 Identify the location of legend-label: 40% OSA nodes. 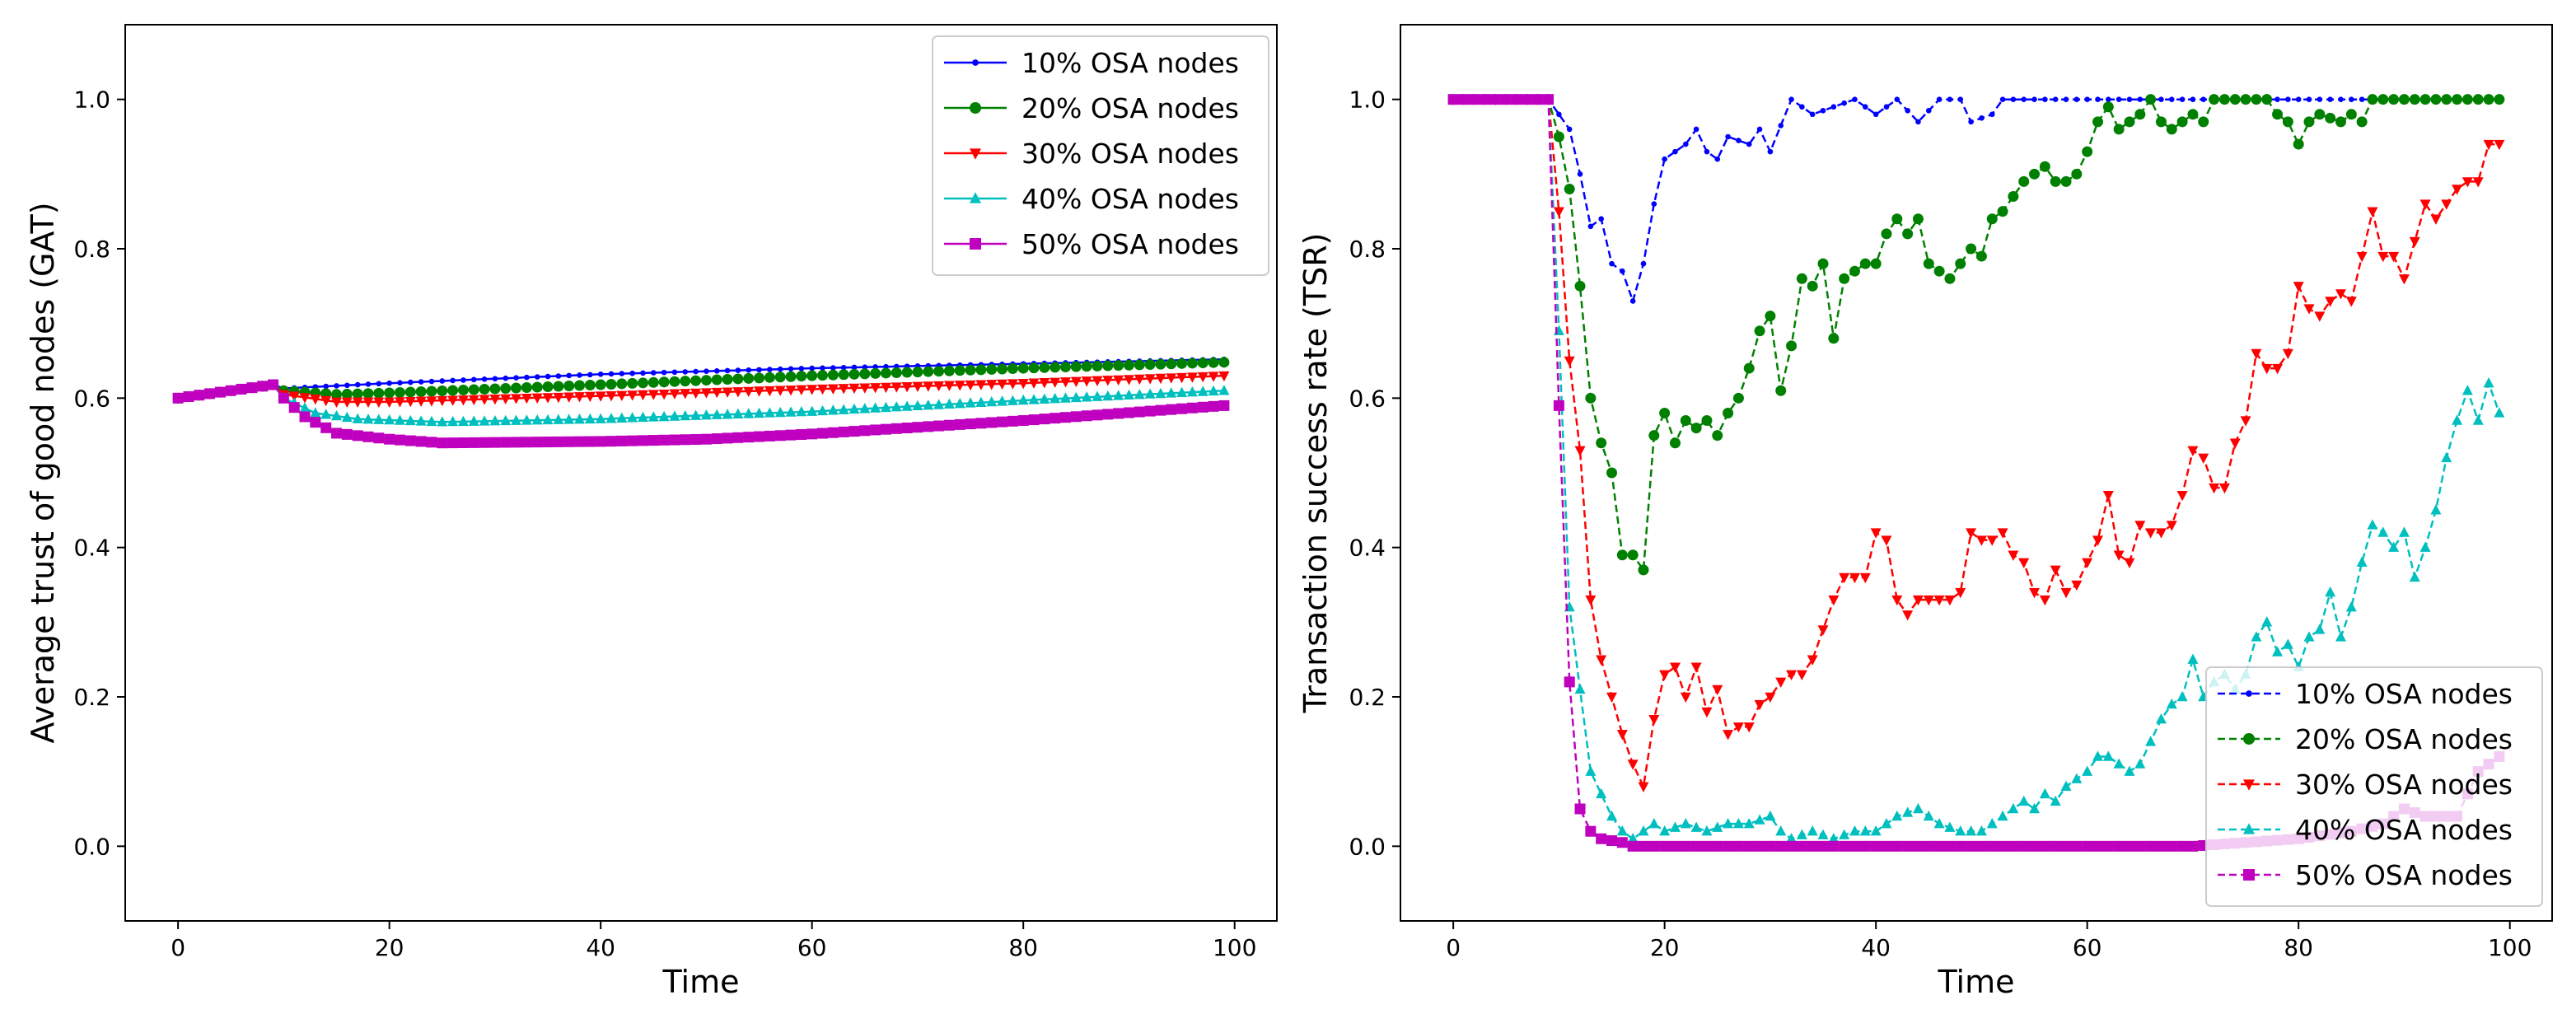
(1130, 199).